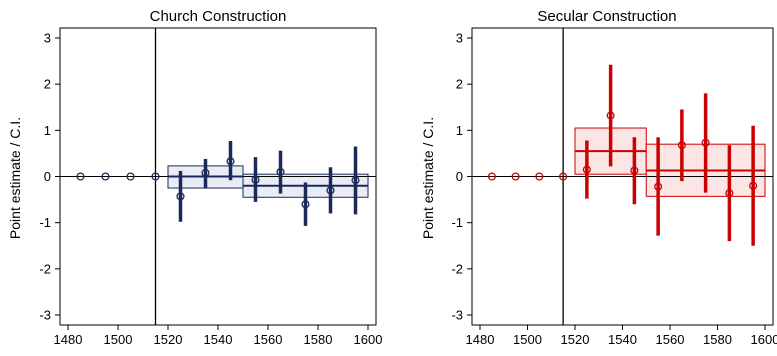 This screenshot has width=777, height=356. What do you see at coordinates (606, 16) in the screenshot?
I see `chart-title: Secular Construction` at bounding box center [606, 16].